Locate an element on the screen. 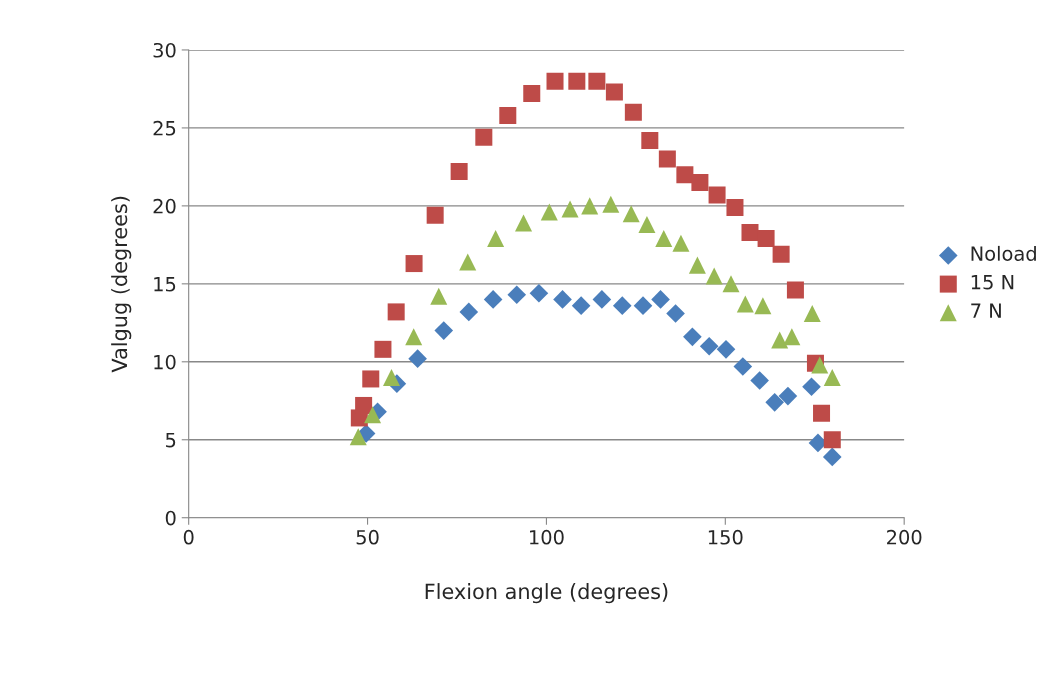 The image size is (1060, 675). y-axis-title: Valgug (degrees) is located at coordinates (121, 284).